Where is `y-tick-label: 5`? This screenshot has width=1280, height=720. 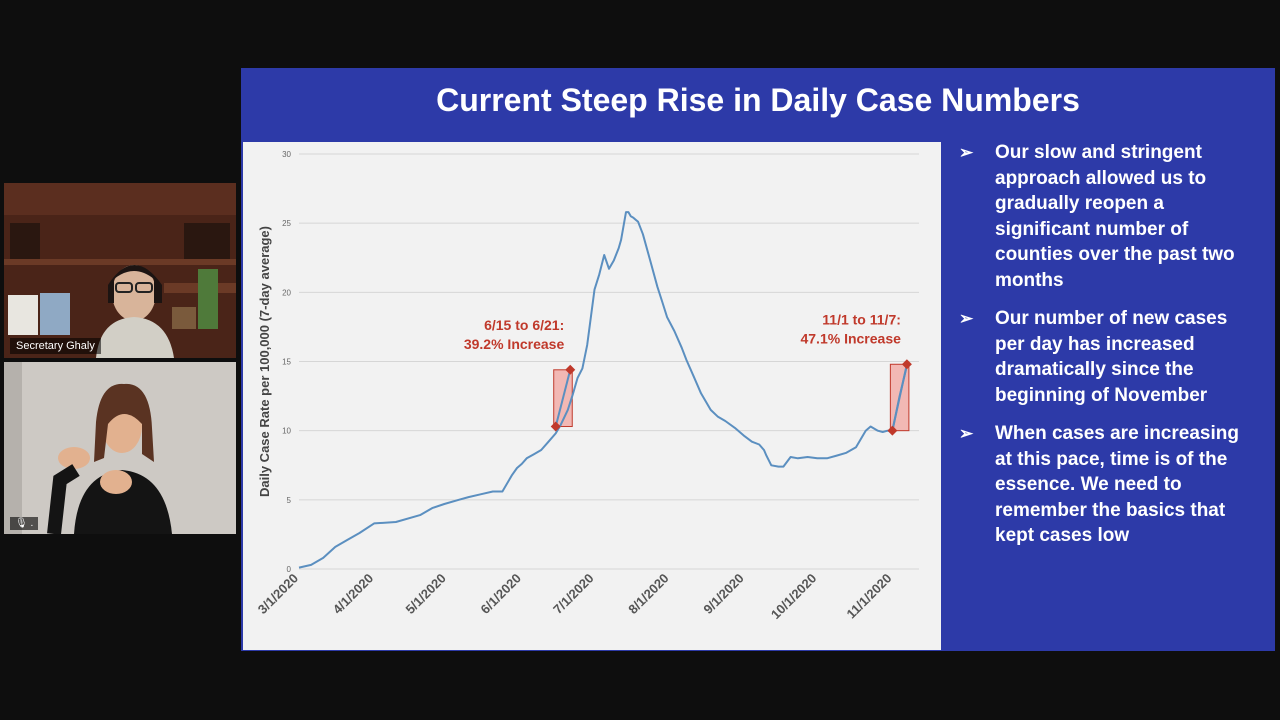 y-tick-label: 5 is located at coordinates (289, 500).